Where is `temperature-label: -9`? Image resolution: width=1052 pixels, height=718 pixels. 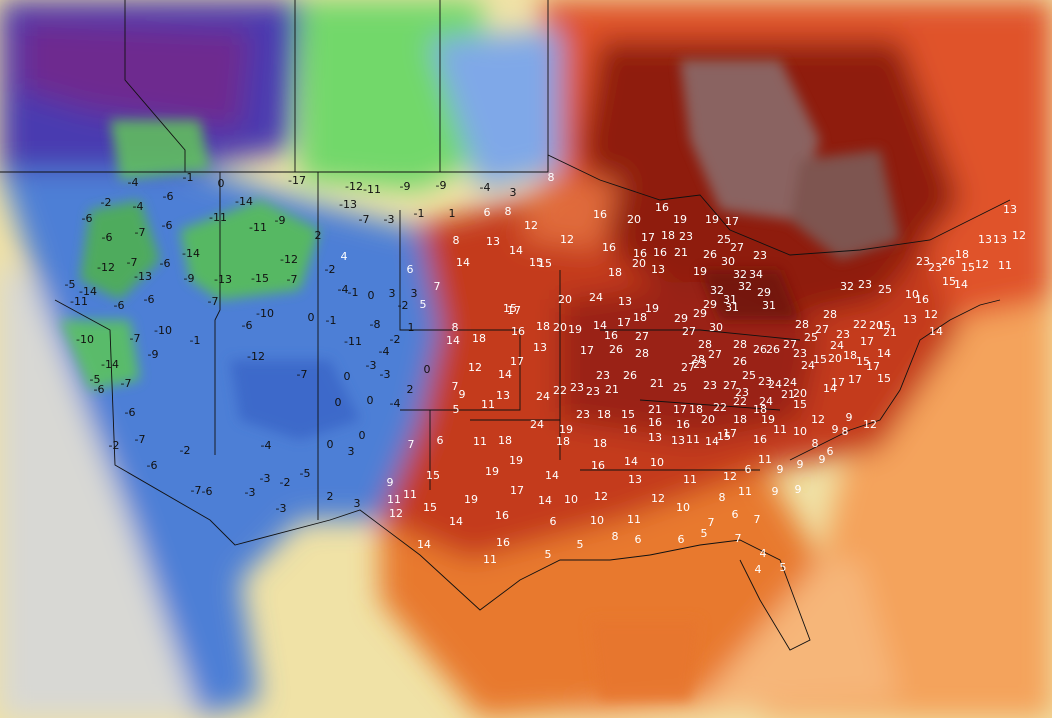
temperature-label: -9 is located at coordinates (189, 278).